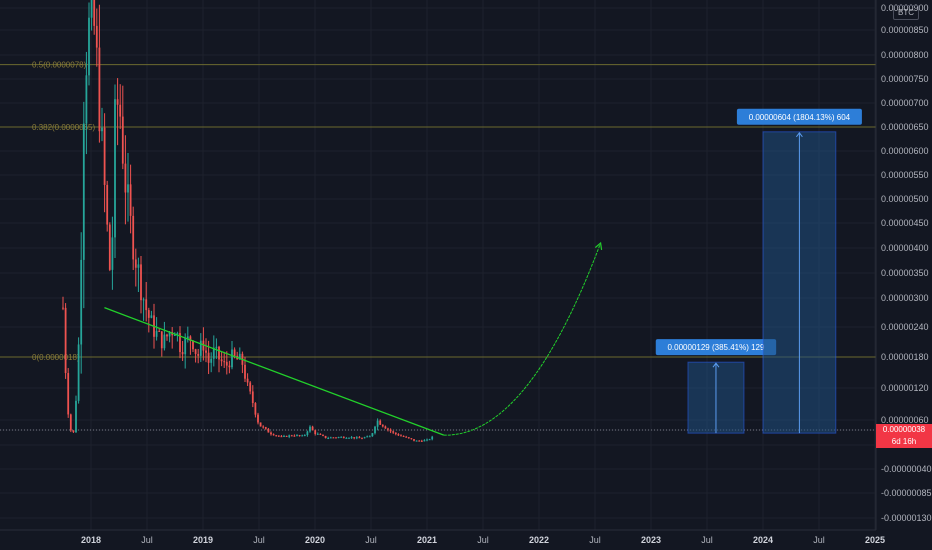  What do you see at coordinates (539, 540) in the screenshot?
I see `x-tick-label: 2022` at bounding box center [539, 540].